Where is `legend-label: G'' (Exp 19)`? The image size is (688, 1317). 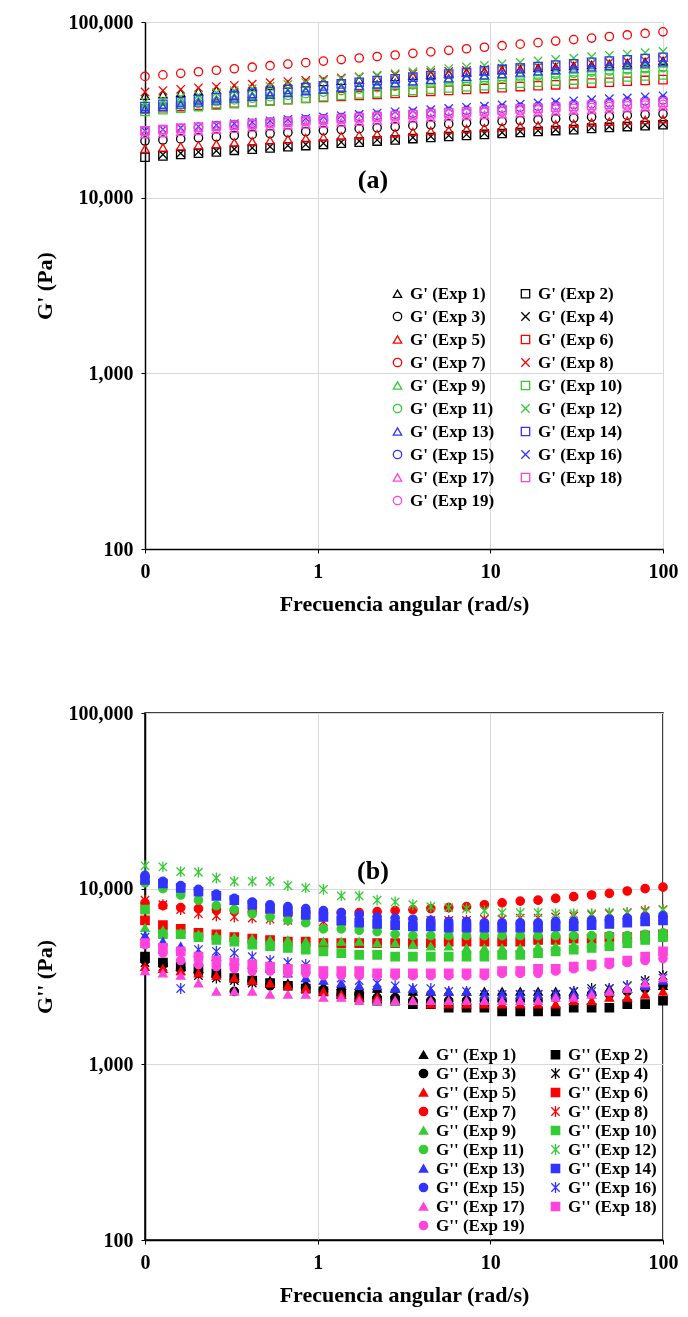 legend-label: G'' (Exp 19) is located at coordinates (480, 1225).